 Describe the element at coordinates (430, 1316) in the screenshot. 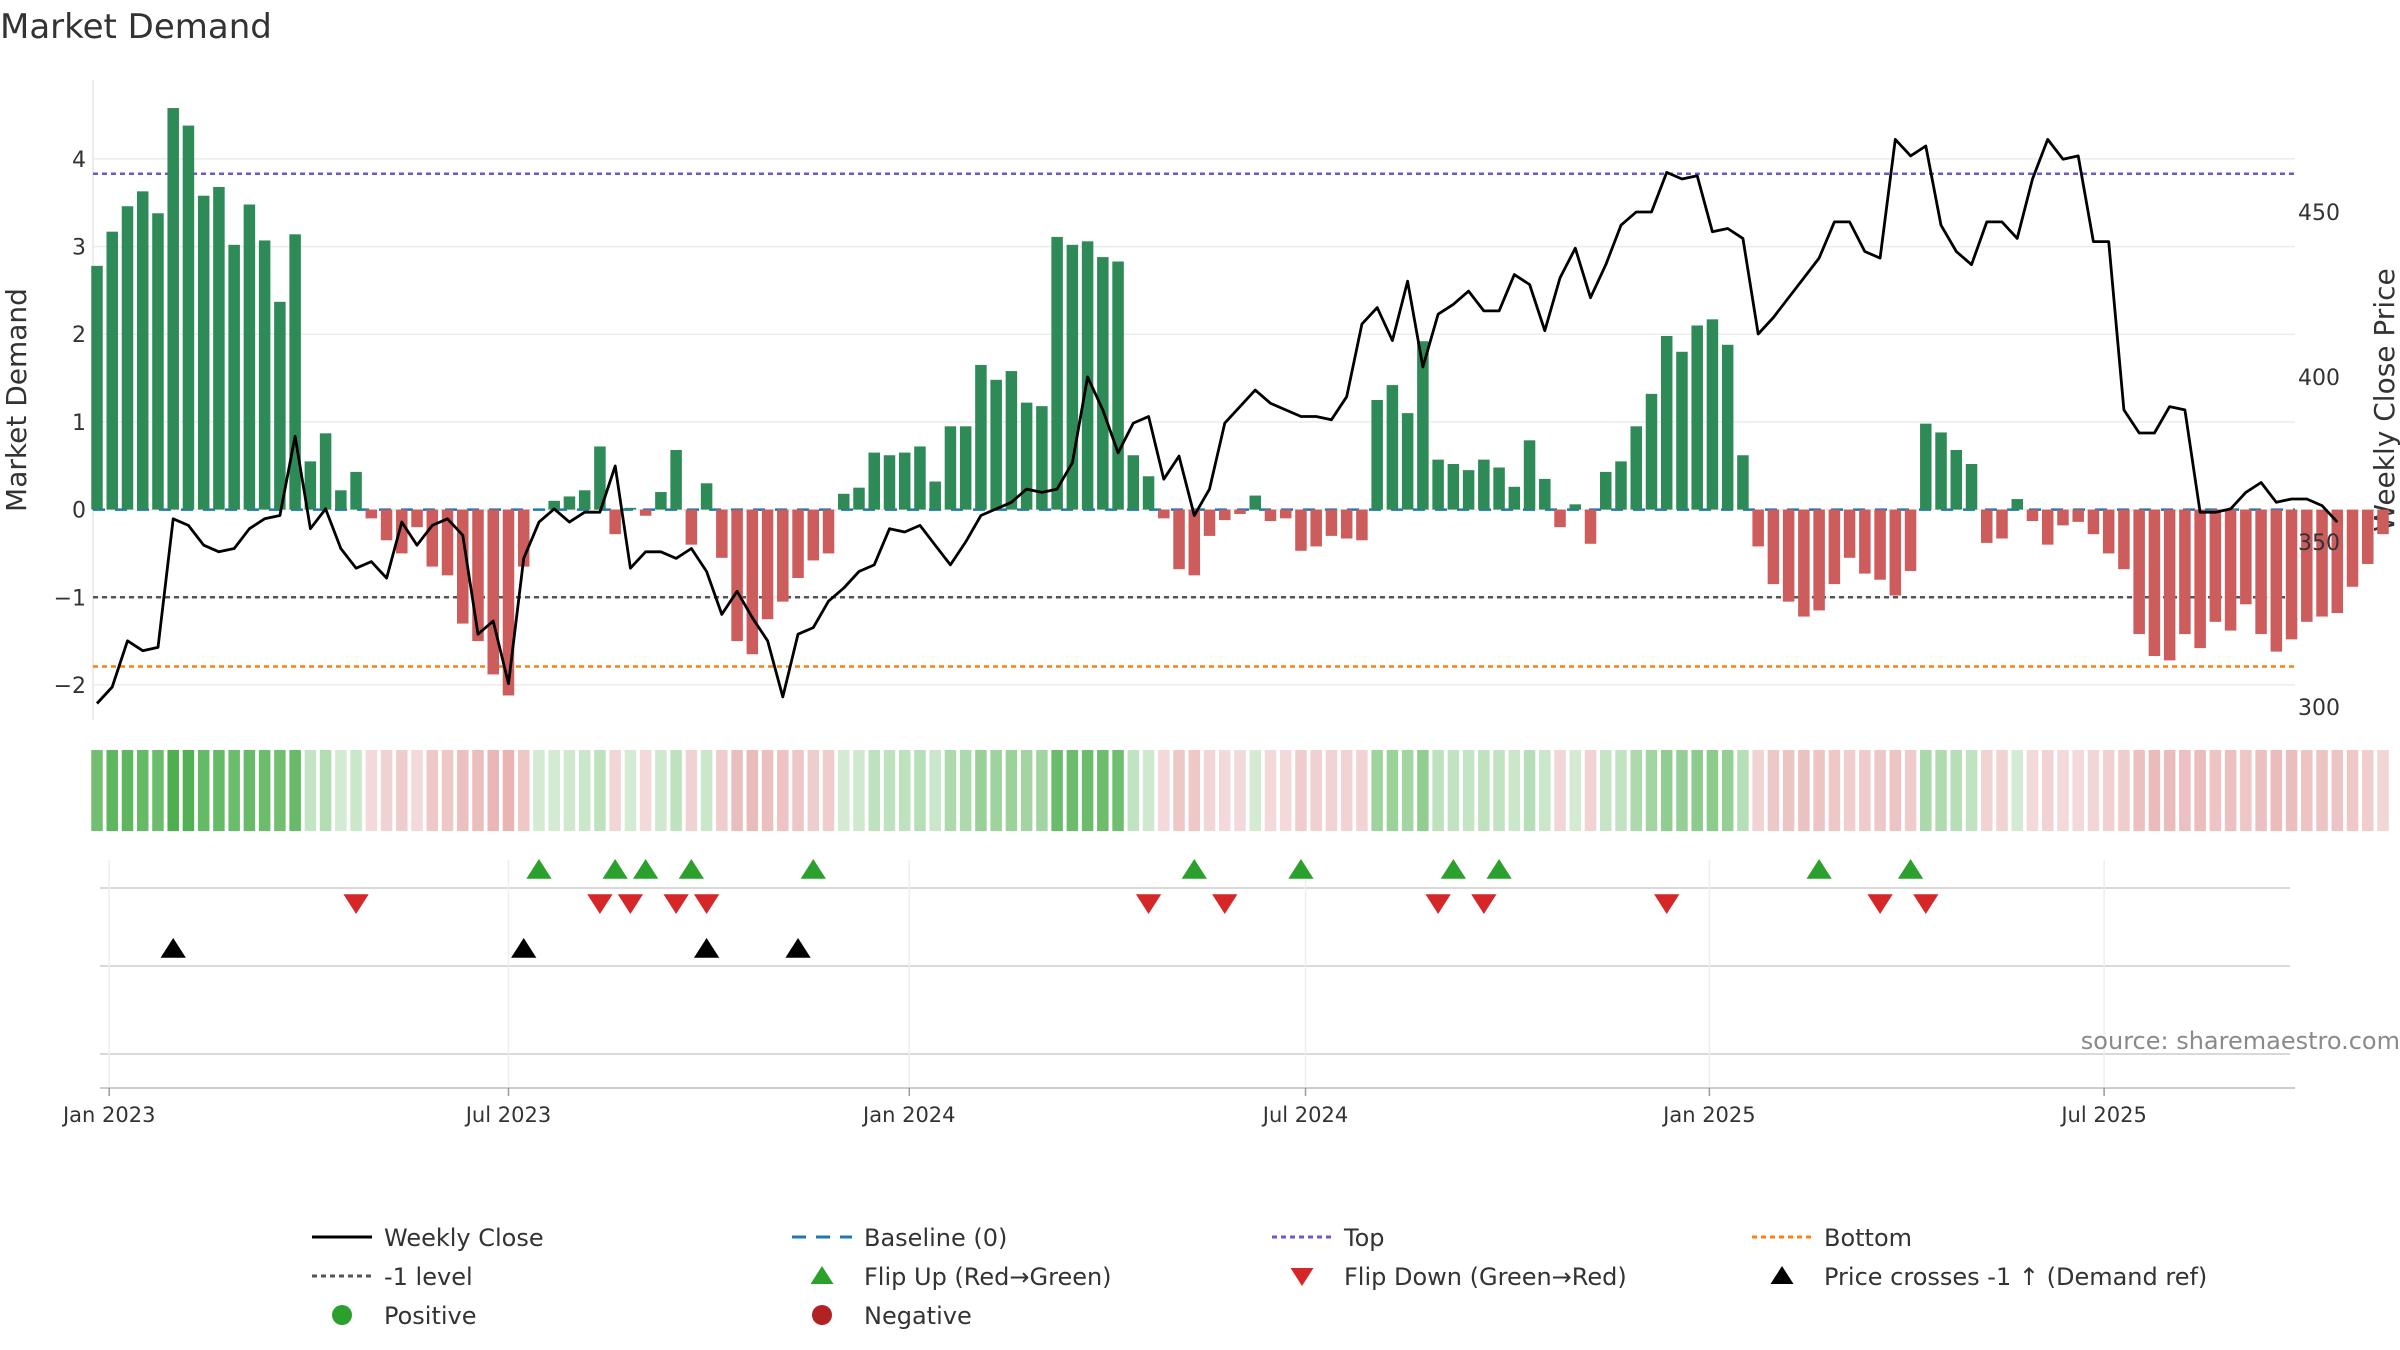

I see `legend-label: Positive` at that location.